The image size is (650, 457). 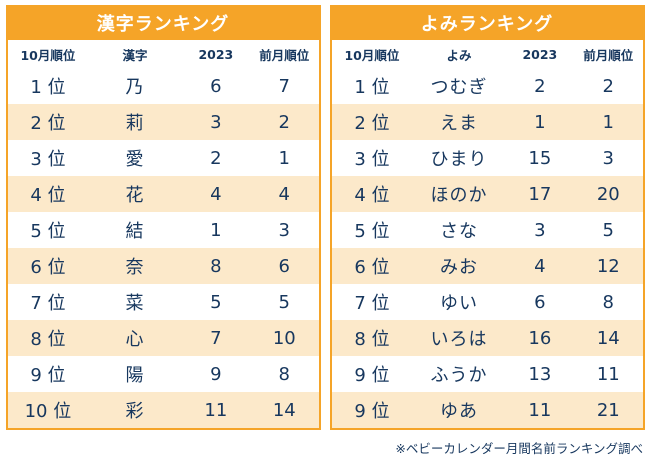 I want to click on name-cell: 花, so click(x=135, y=195).